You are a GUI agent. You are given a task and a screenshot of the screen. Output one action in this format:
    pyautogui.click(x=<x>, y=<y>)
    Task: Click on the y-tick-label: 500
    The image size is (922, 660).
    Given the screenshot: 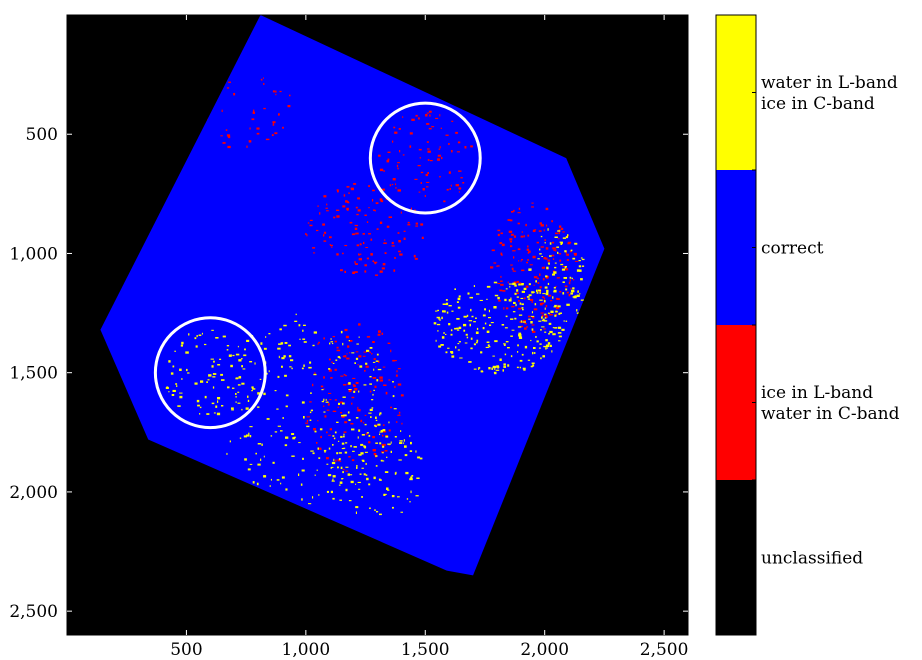 What is the action you would take?
    pyautogui.click(x=42, y=135)
    